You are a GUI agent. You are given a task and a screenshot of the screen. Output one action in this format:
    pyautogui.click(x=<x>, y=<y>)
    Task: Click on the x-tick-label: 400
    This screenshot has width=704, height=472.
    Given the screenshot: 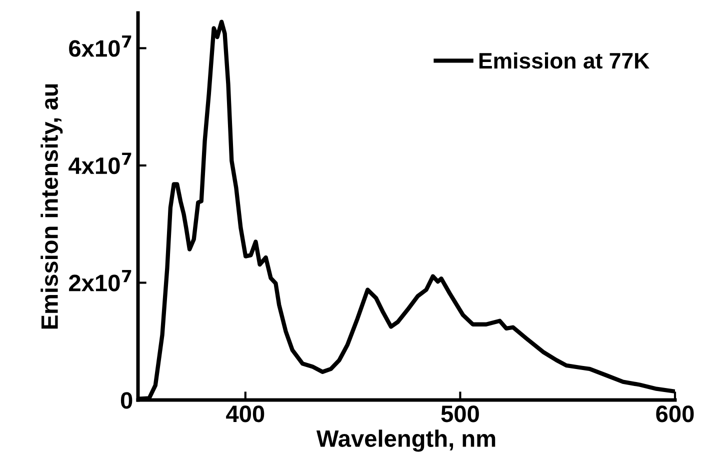 What is the action you would take?
    pyautogui.click(x=245, y=413)
    